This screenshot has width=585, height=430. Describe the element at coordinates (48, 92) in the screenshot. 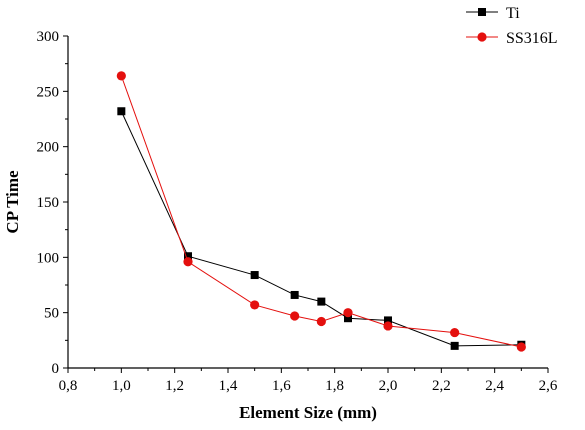

I see `y-tick-label: 250` at that location.